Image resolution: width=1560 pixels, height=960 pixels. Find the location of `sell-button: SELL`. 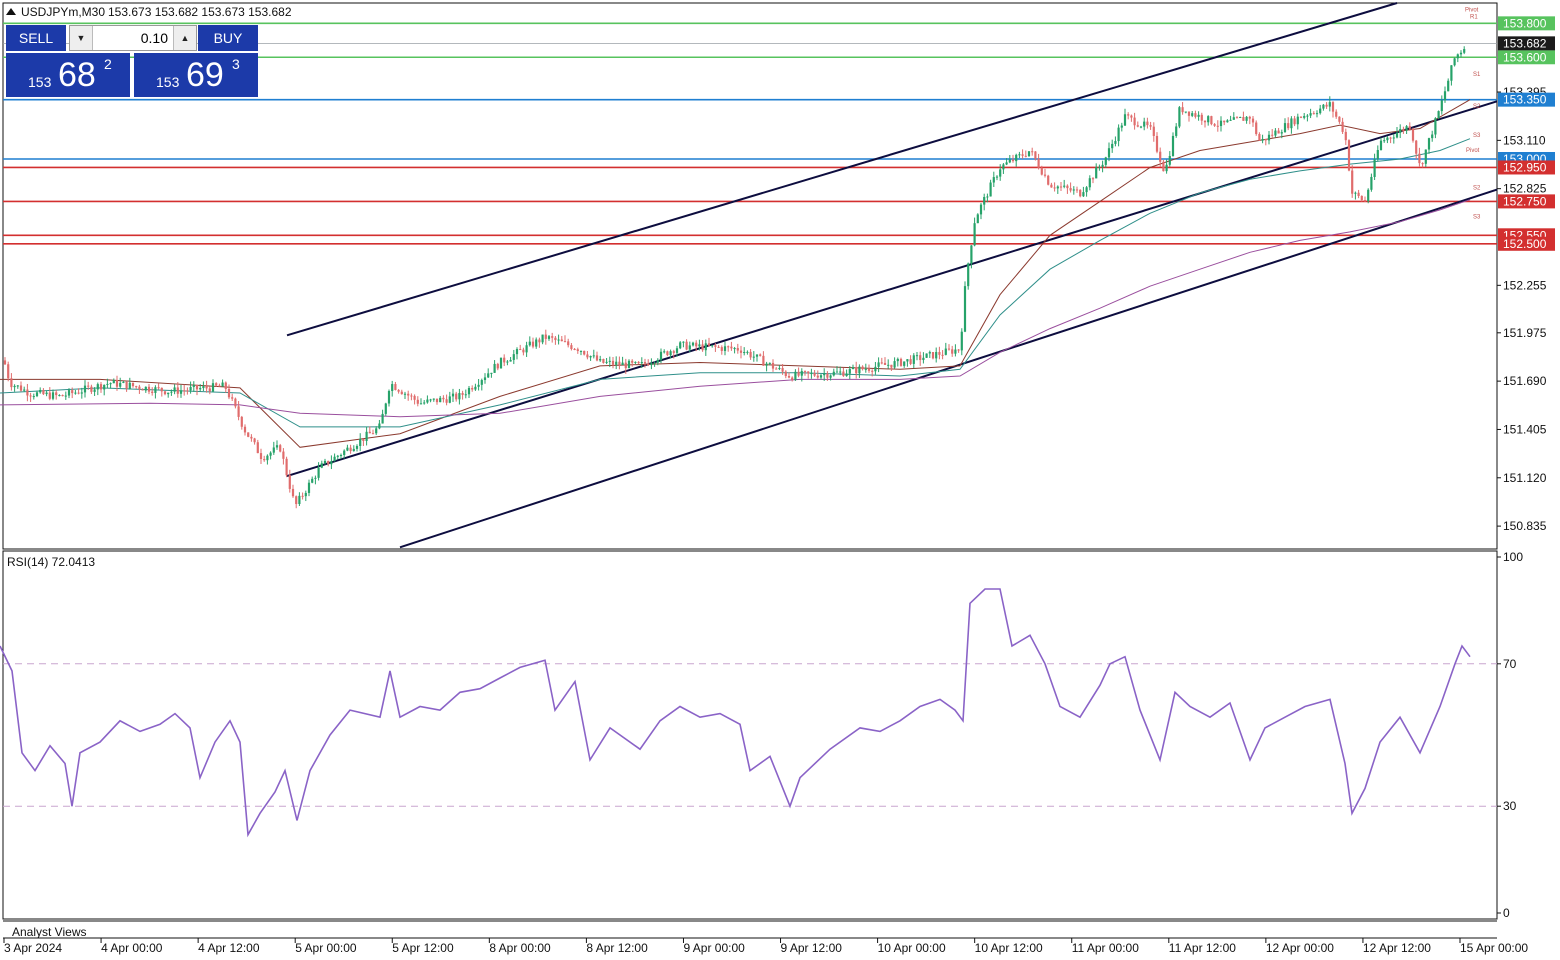

sell-button: SELL is located at coordinates (36, 38).